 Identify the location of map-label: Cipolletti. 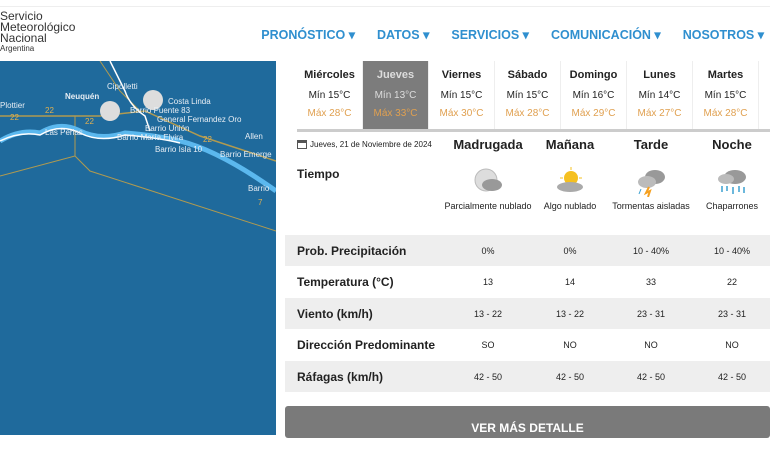
(122, 86).